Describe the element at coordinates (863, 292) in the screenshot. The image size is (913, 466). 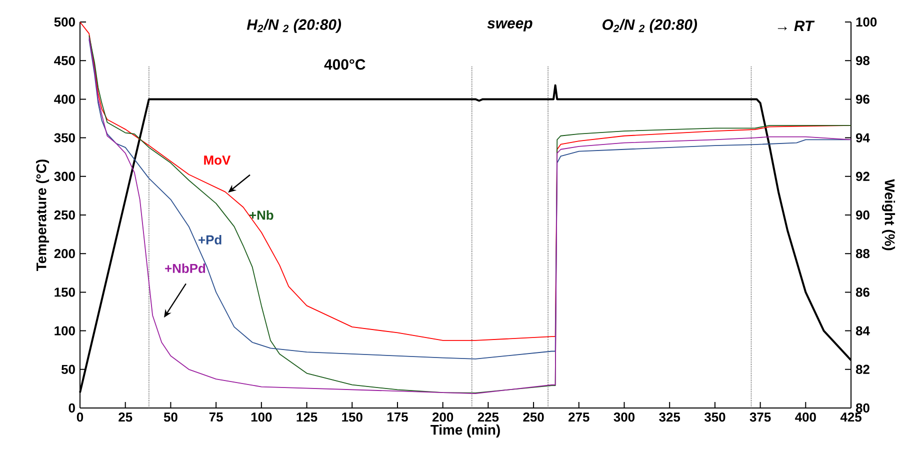
I see `y2-tick-label: 86` at that location.